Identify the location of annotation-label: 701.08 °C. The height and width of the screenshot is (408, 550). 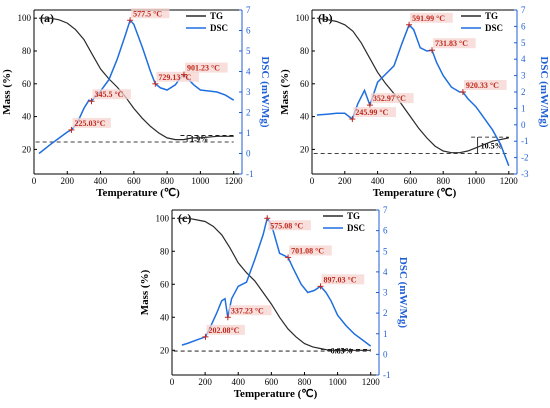
(307, 250).